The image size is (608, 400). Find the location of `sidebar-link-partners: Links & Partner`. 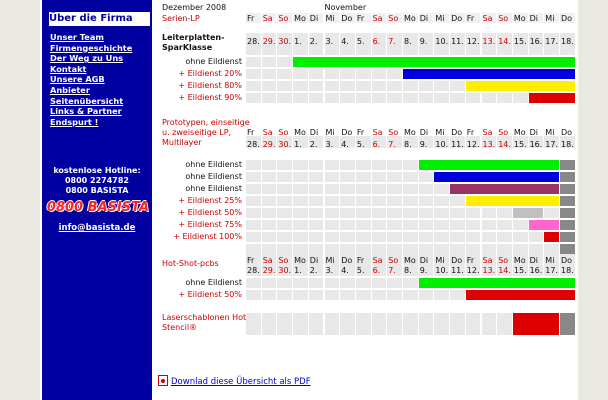

sidebar-link-partners: Links & Partner is located at coordinates (86, 111).